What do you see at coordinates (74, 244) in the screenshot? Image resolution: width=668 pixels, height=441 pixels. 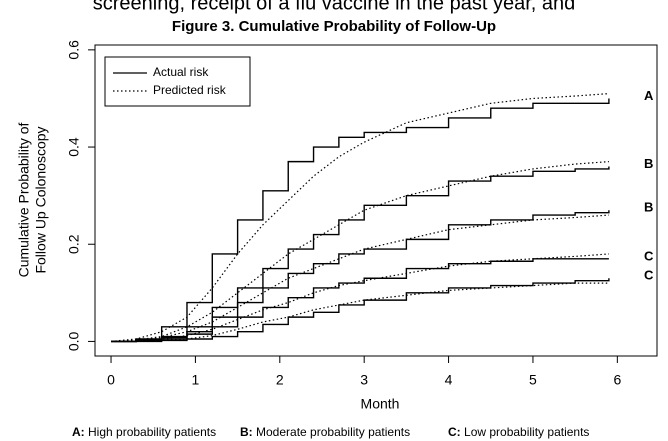 I see `y-tick-label: 0.2` at bounding box center [74, 244].